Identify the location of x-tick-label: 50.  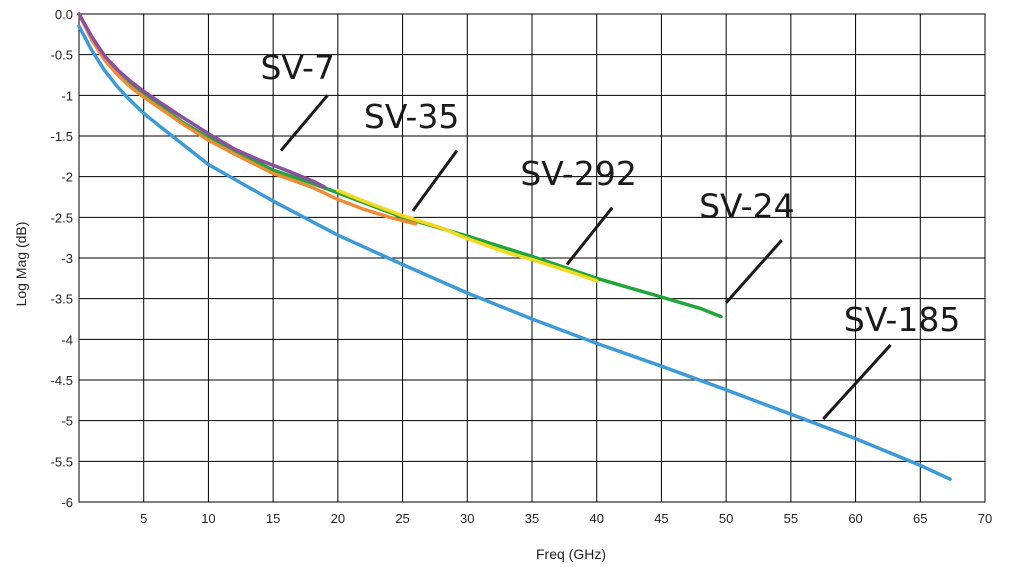
(726, 518).